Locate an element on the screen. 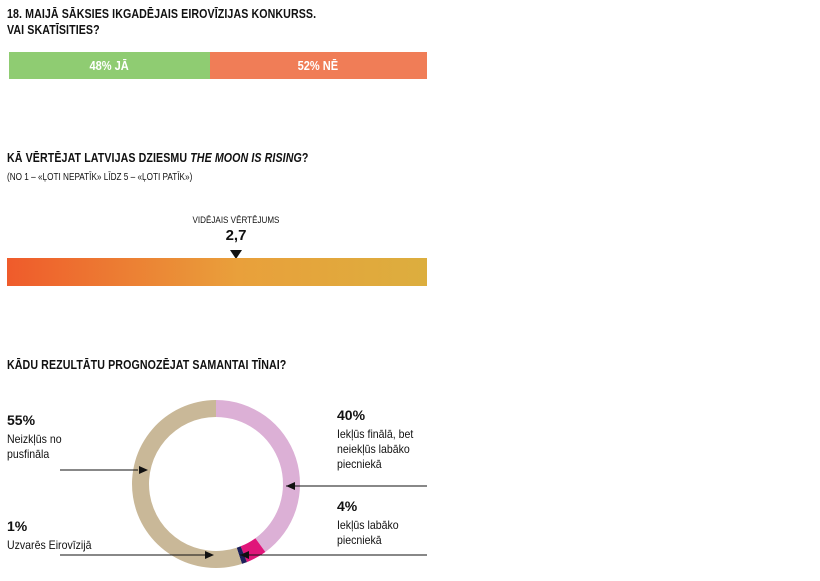 This screenshot has height=581, width=820. slice-label-top5-l2: piecniekā is located at coordinates (359, 540).